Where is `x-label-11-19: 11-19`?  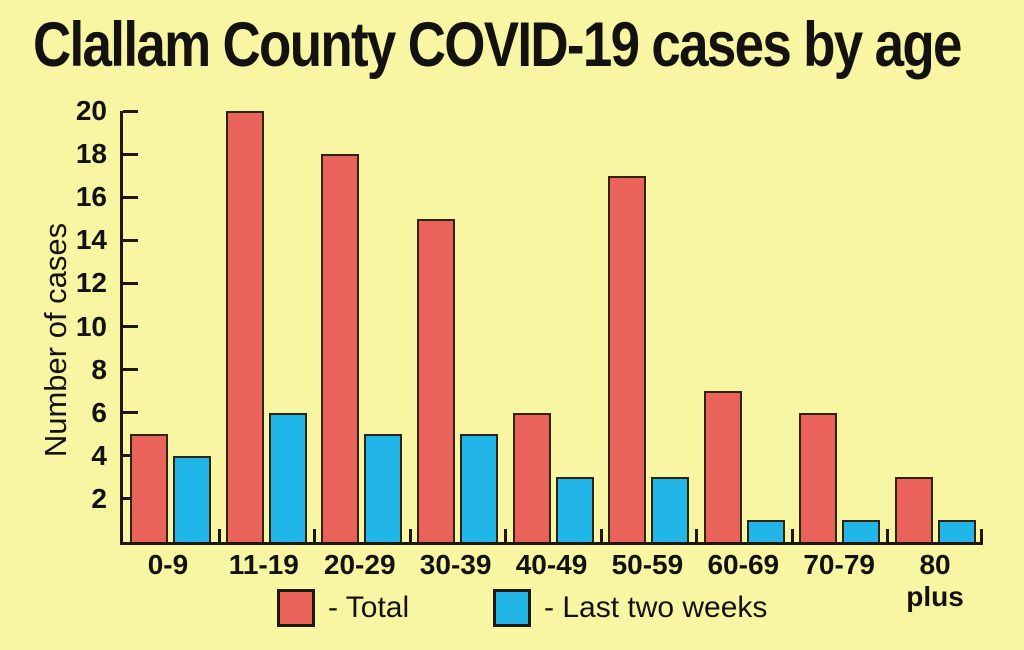 x-label-11-19: 11-19 is located at coordinates (263, 564).